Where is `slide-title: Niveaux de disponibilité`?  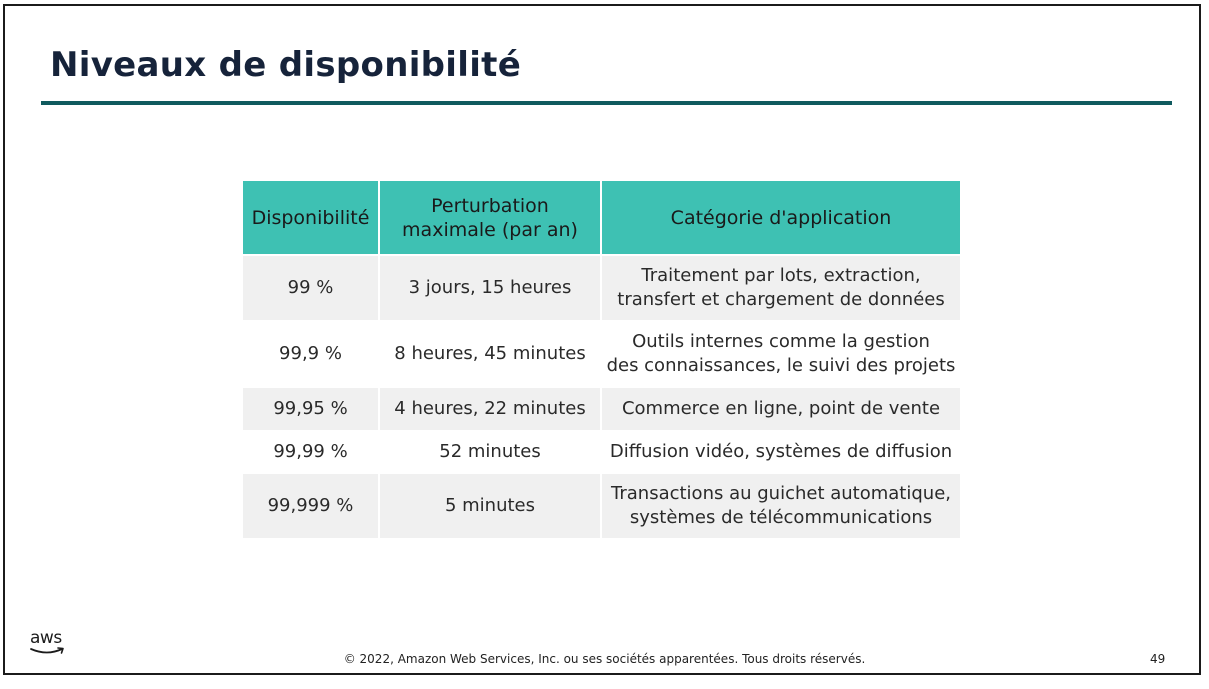 slide-title: Niveaux de disponibilité is located at coordinates (286, 65).